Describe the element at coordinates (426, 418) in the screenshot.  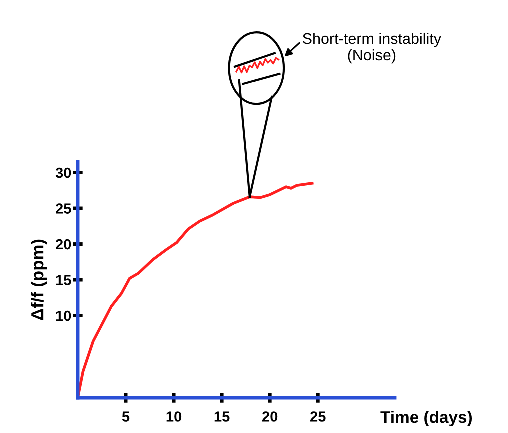
I see `x-axis-title: Time (days)` at that location.